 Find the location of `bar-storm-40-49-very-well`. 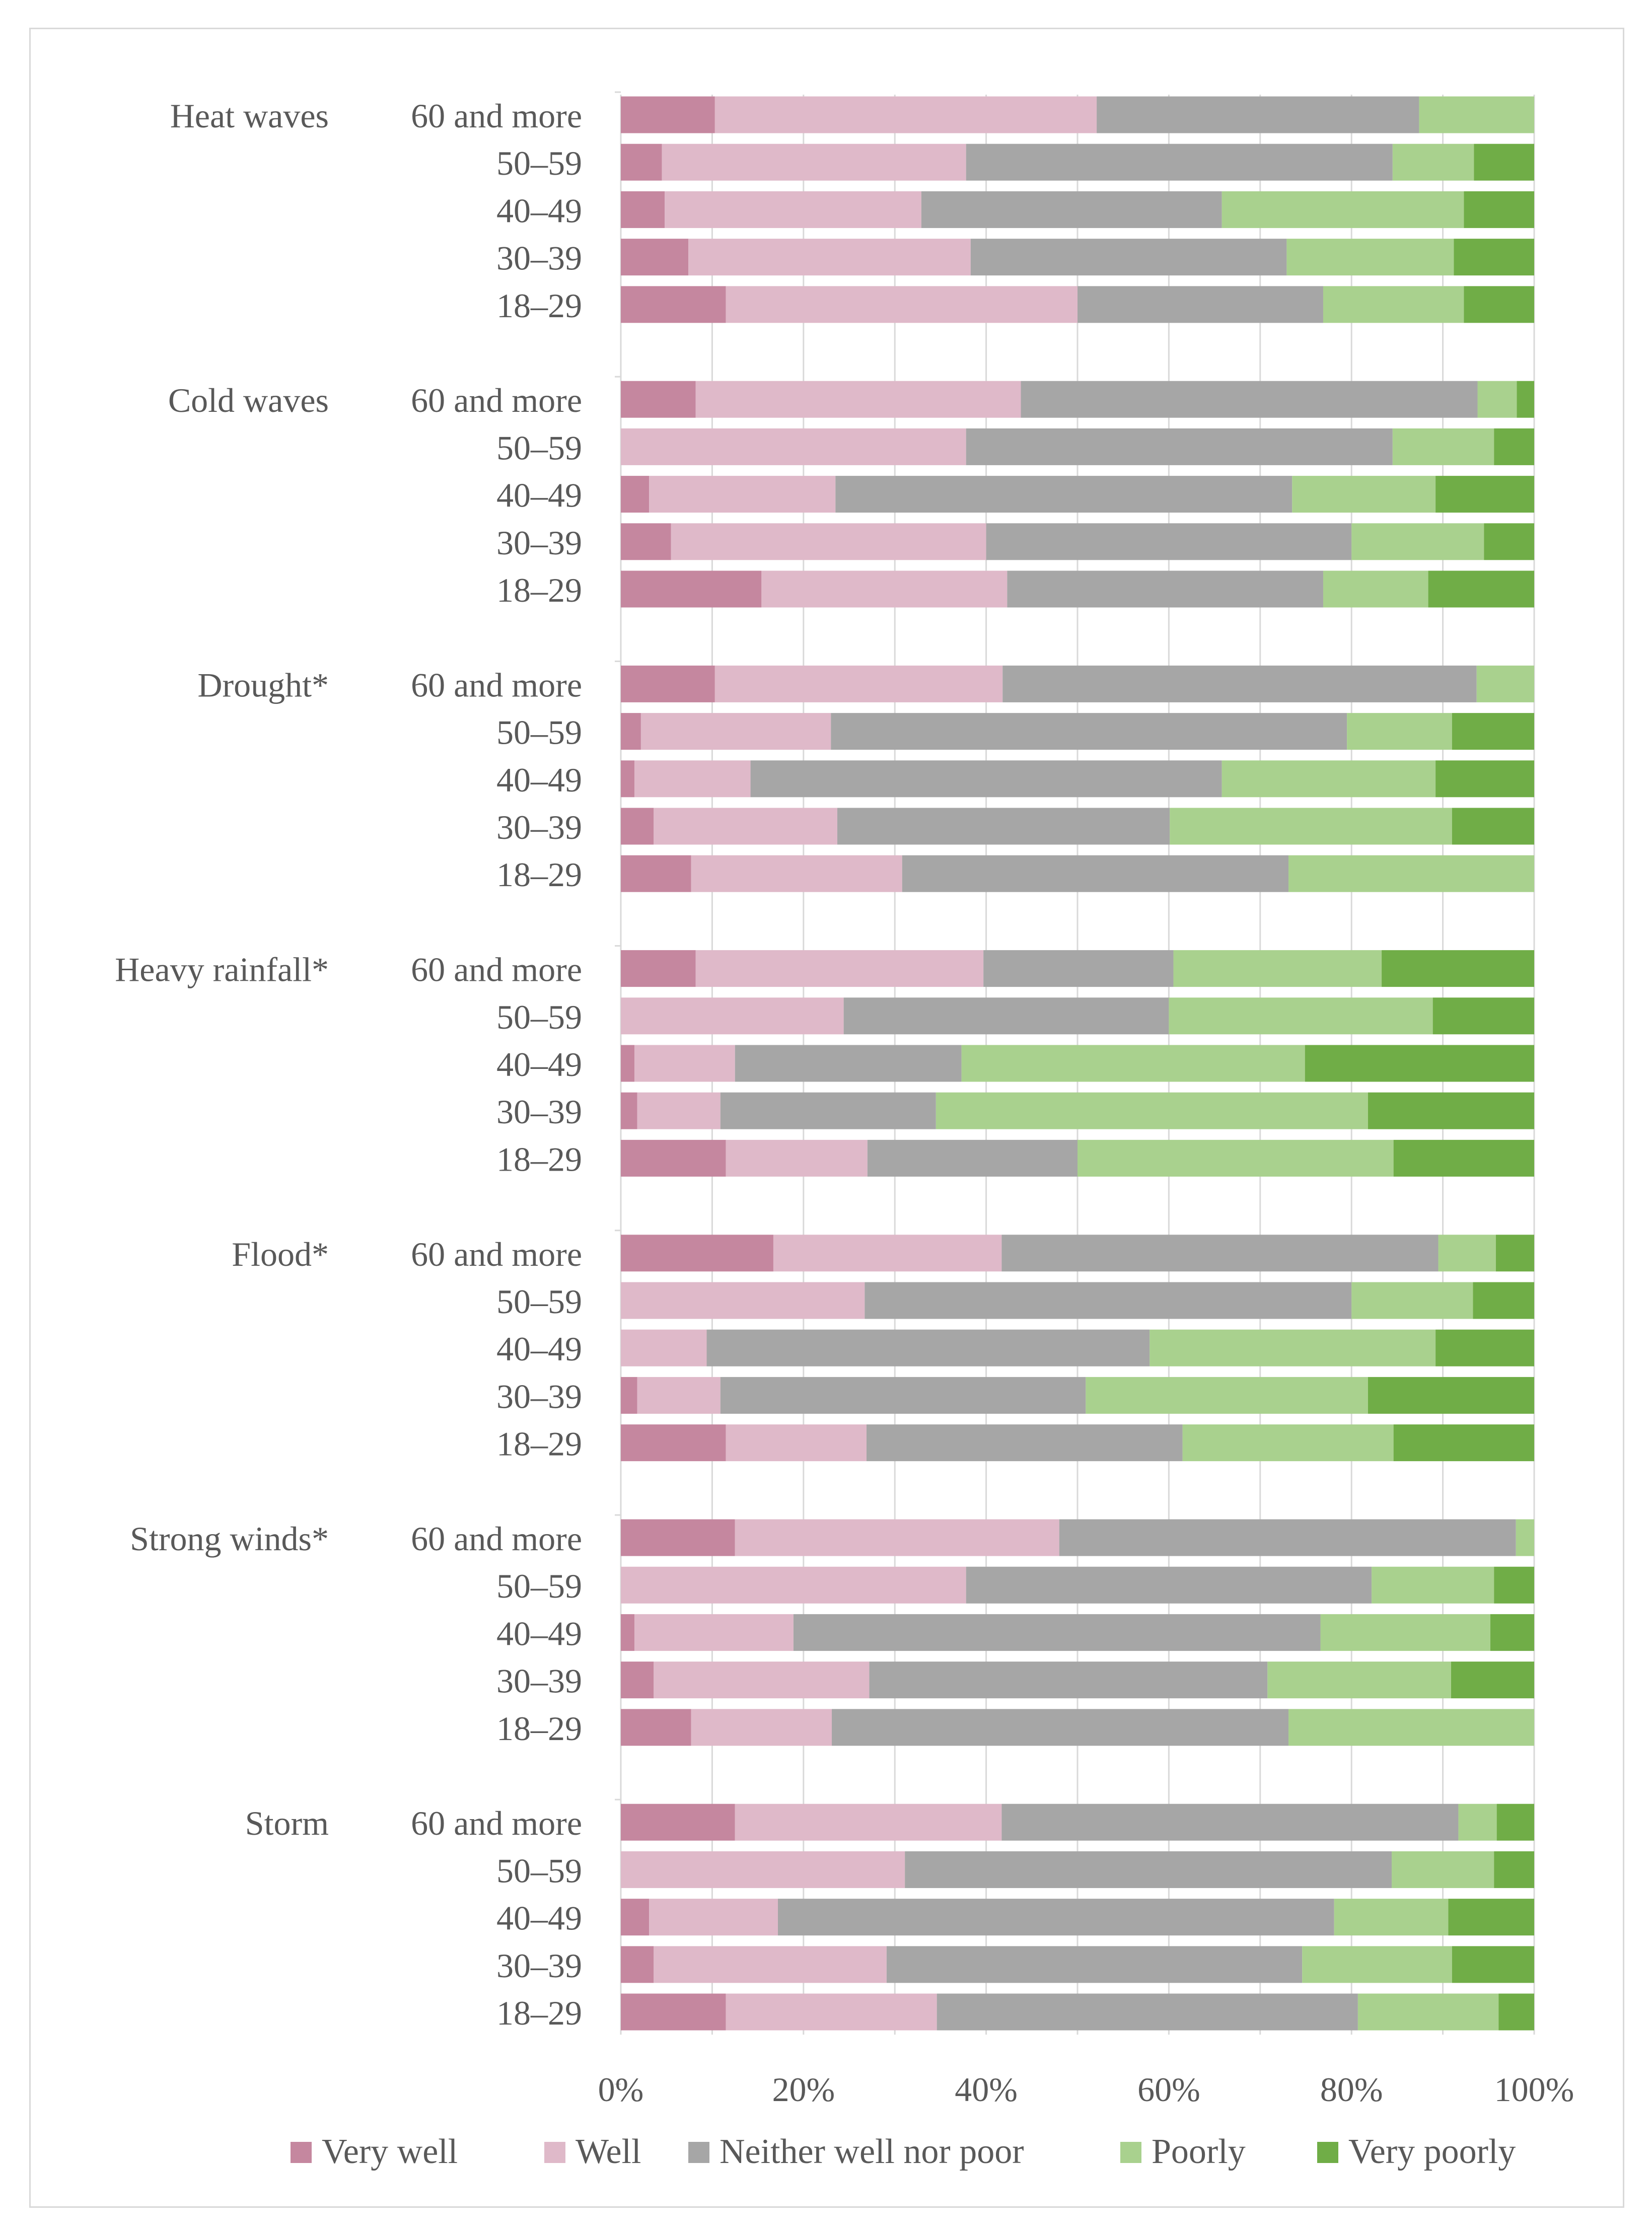

bar-storm-40-49-very-well is located at coordinates (635, 1917).